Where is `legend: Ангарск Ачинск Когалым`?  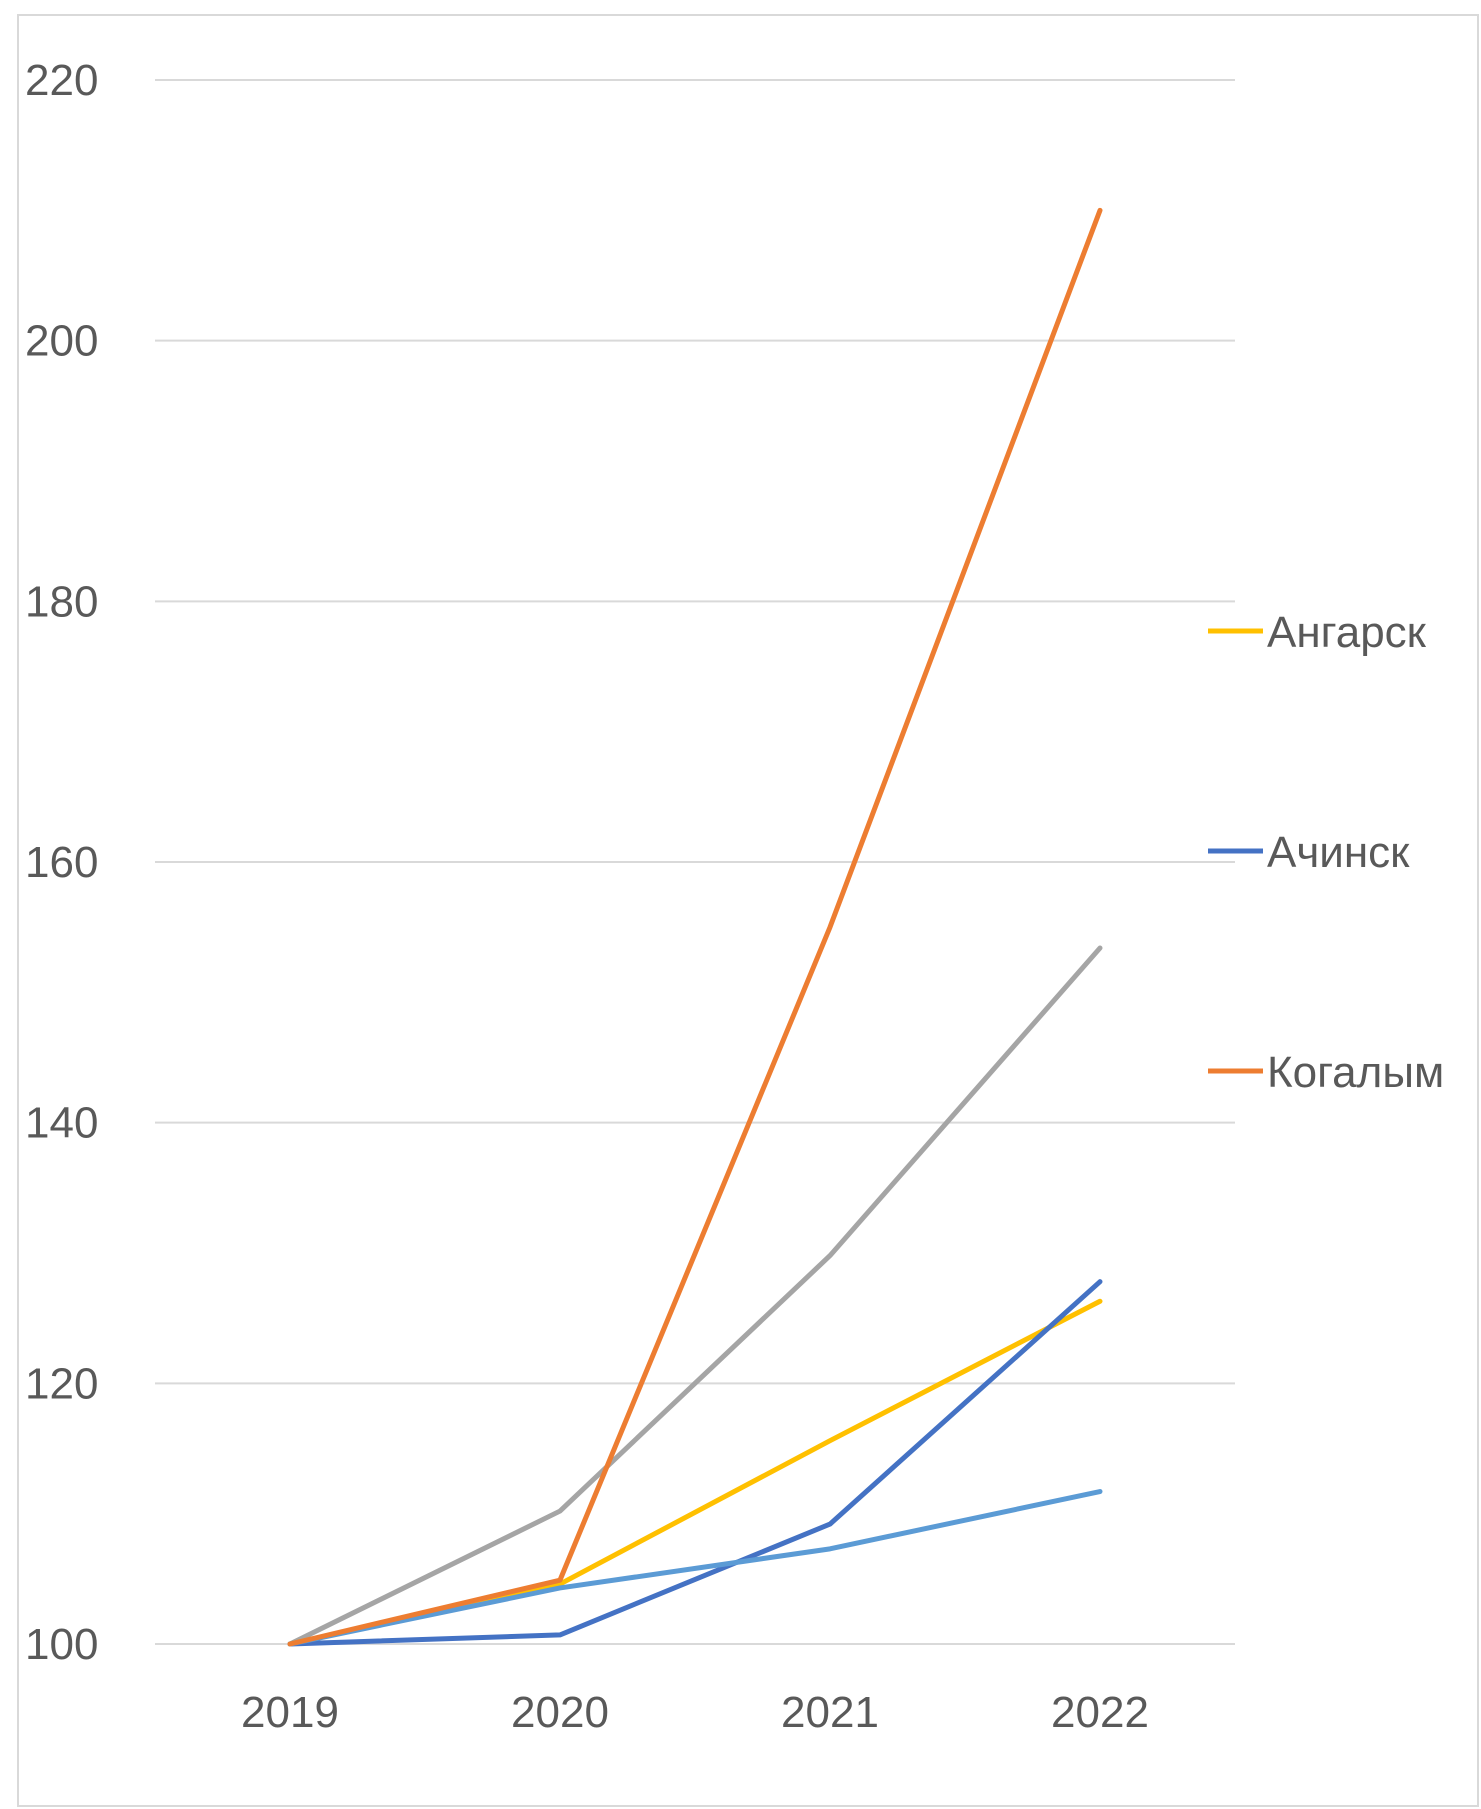
legend: Ангарск Ачинск Когалым is located at coordinates (1326, 852).